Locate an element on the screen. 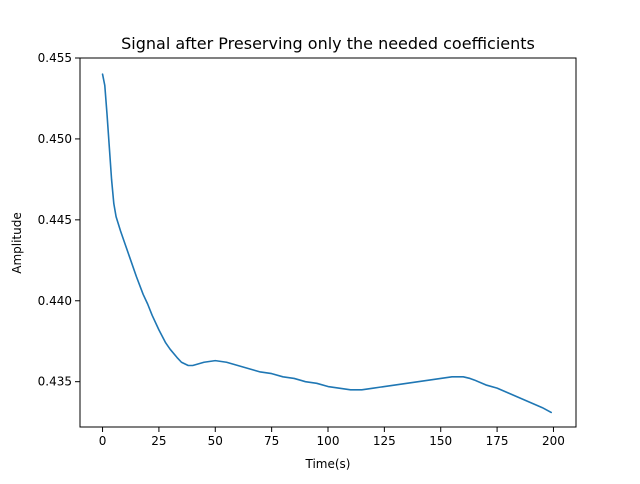  x-tick-label: 25 is located at coordinates (158, 441).